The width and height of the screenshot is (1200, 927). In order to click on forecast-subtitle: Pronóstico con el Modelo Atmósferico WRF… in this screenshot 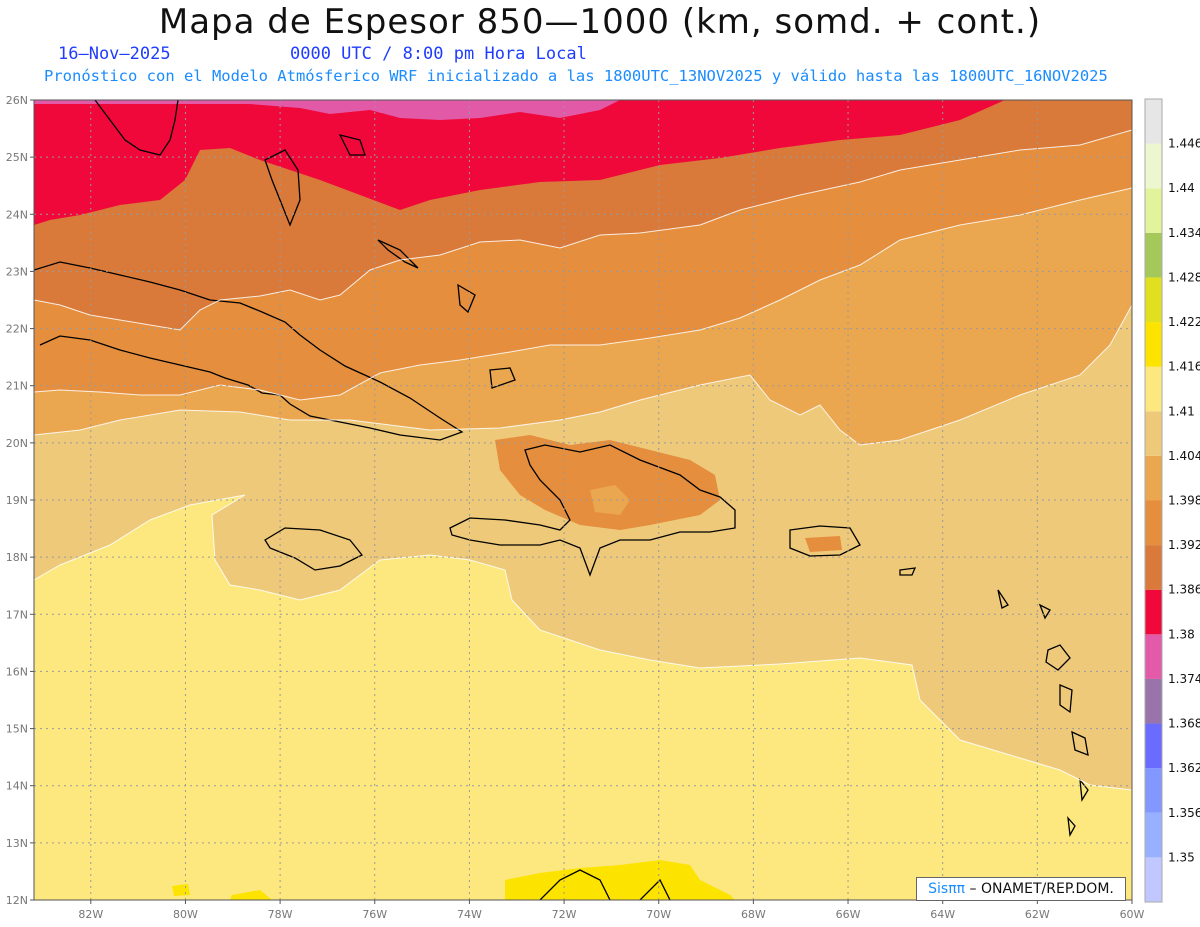, I will do `click(576, 76)`.